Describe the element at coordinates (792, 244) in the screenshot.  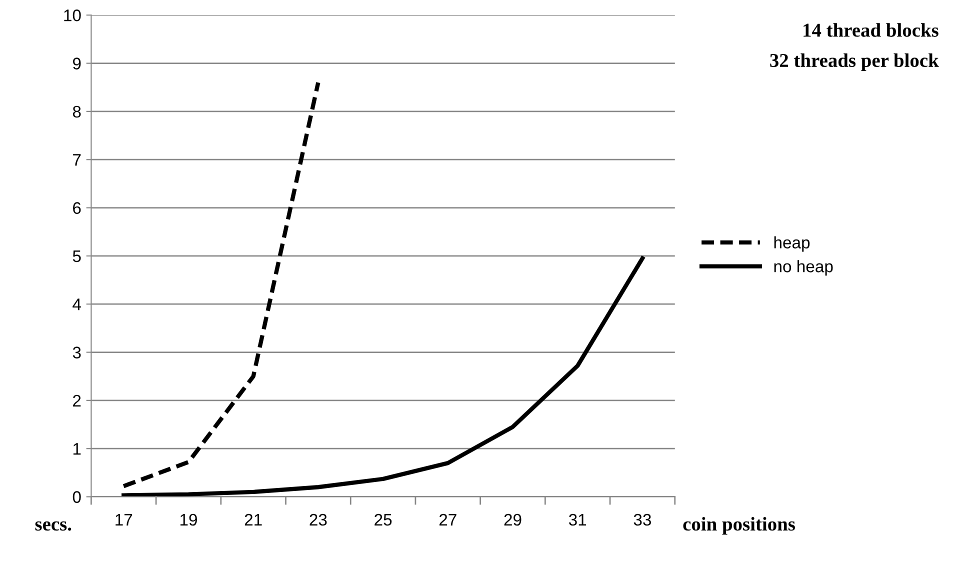
I see `legend-label: heap` at that location.